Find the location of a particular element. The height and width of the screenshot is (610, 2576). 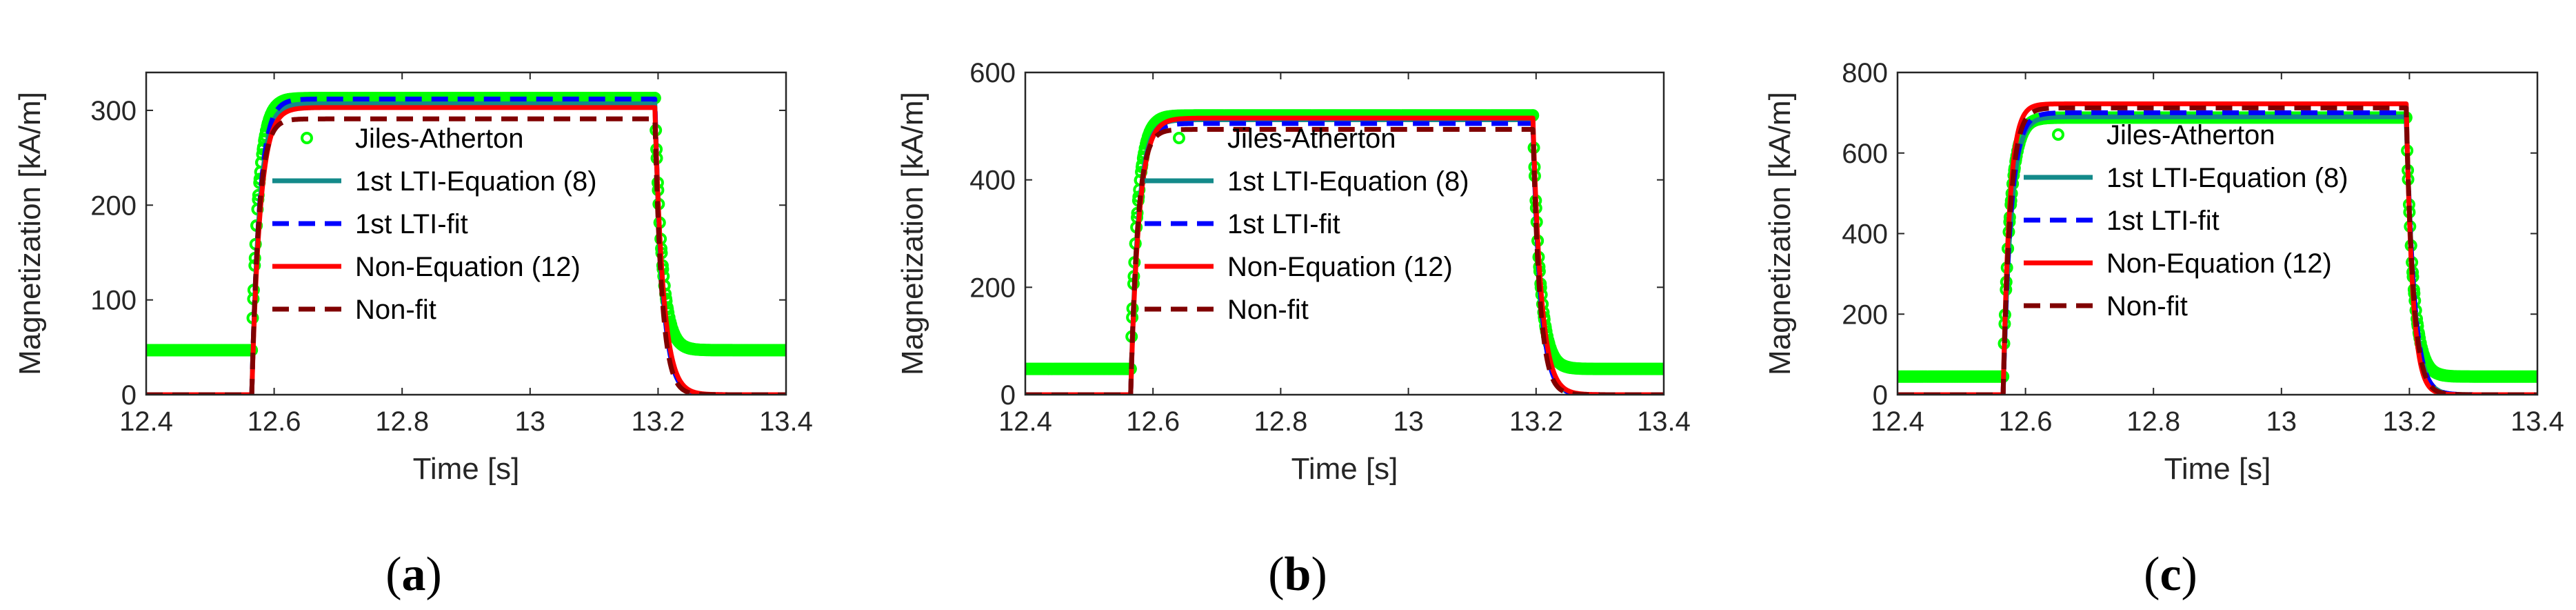

panel-caption: (c) is located at coordinates (2170, 574).